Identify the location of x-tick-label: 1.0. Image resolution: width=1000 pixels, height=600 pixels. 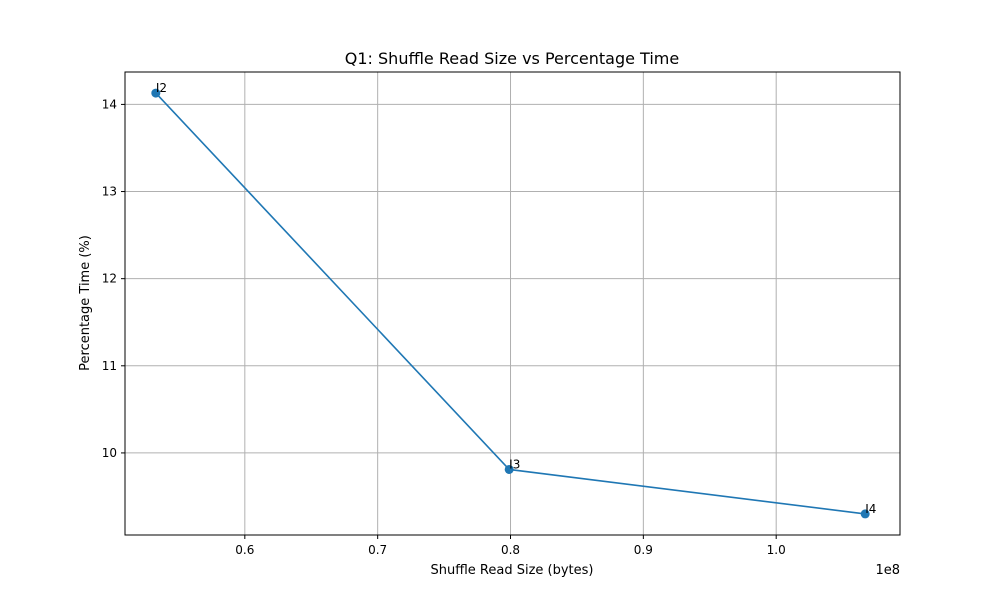
(776, 550).